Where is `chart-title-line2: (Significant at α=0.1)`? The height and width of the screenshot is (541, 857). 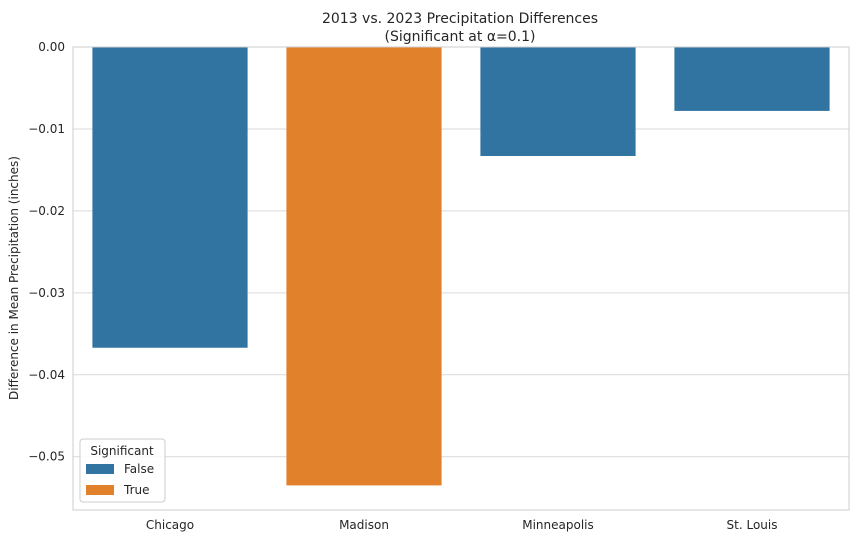
chart-title-line2: (Significant at α=0.1) is located at coordinates (460, 37).